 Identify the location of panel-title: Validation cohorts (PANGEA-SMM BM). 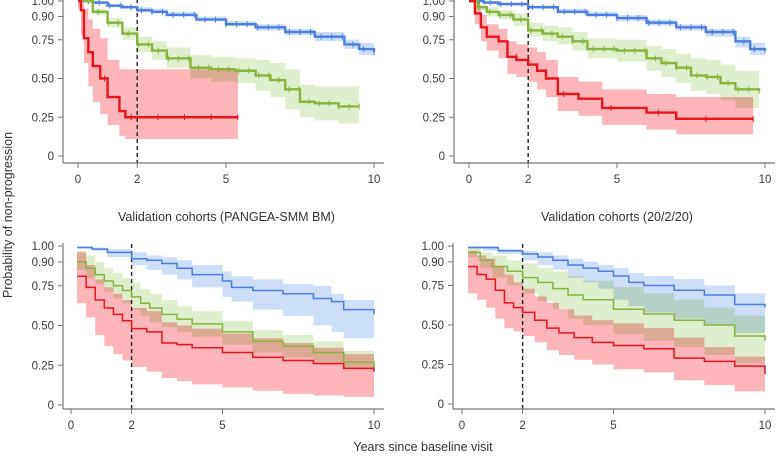
(226, 217).